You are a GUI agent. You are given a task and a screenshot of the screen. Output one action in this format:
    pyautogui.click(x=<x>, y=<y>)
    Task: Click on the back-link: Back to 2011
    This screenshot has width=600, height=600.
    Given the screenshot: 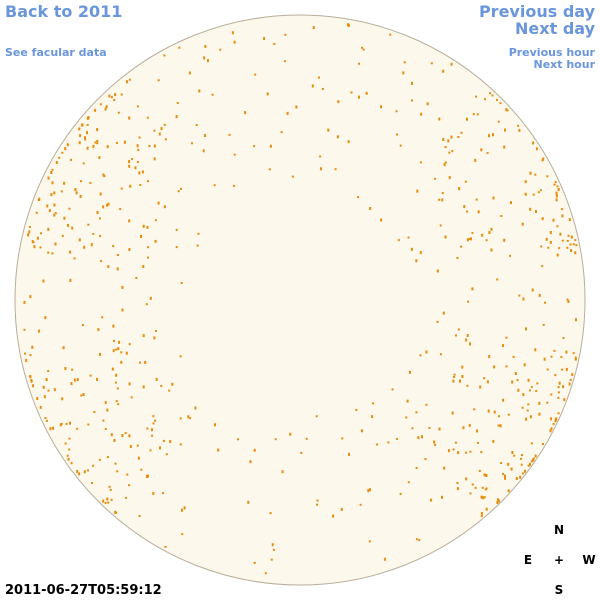 What is the action you would take?
    pyautogui.click(x=64, y=11)
    